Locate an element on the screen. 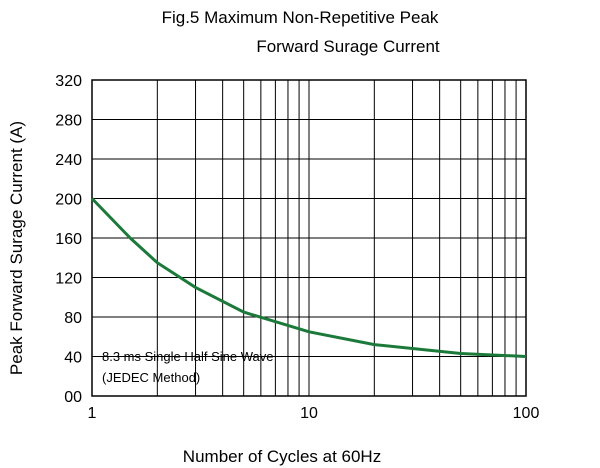 The height and width of the screenshot is (468, 600). x-tick-labels: 1 10 100 is located at coordinates (314, 413).